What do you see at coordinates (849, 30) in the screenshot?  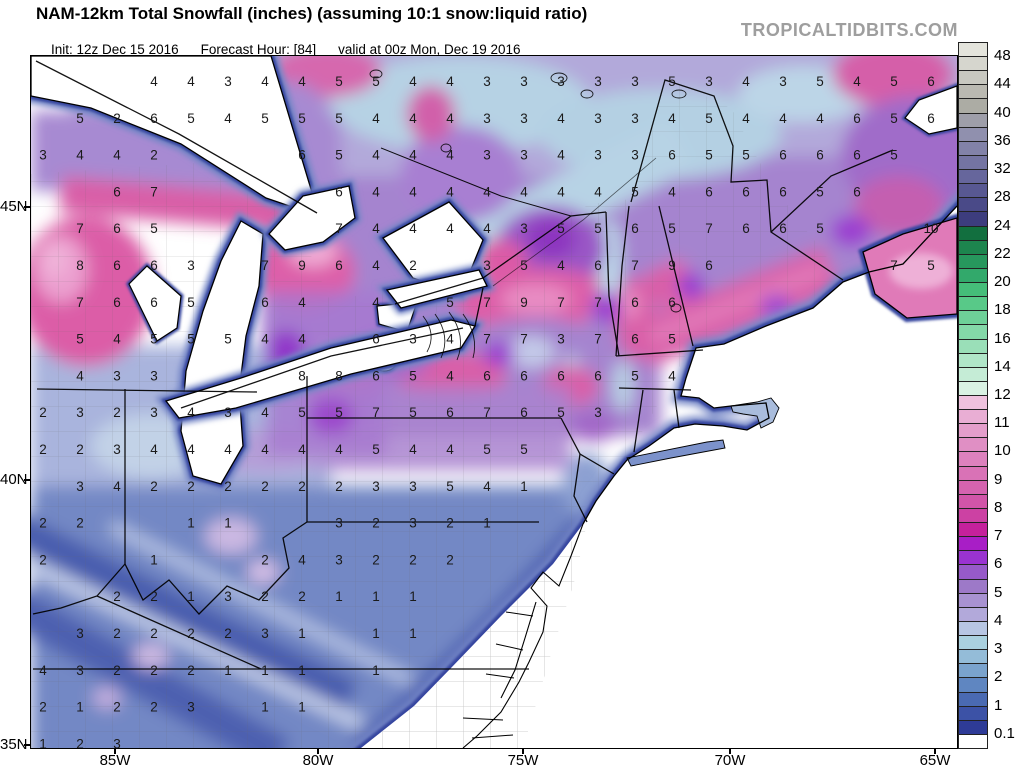 I see `site-logo: TROPICALTIDBITS.COM` at bounding box center [849, 30].